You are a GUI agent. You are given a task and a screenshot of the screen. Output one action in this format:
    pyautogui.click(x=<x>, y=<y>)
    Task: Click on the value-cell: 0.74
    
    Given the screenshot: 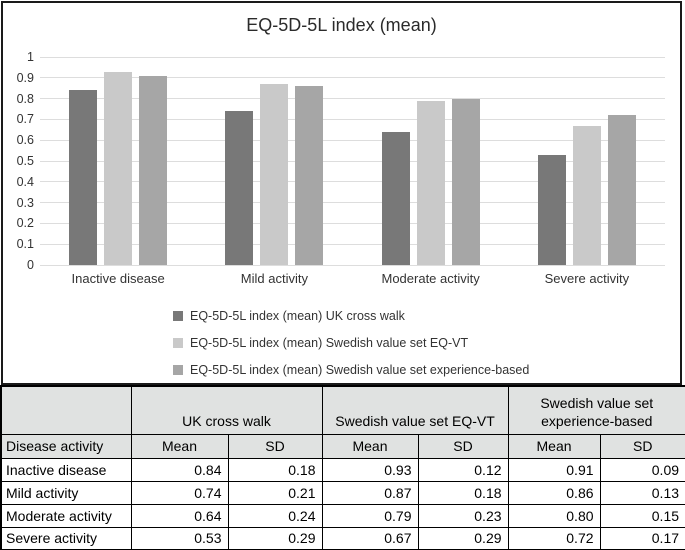 What is the action you would take?
    pyautogui.click(x=179, y=492)
    